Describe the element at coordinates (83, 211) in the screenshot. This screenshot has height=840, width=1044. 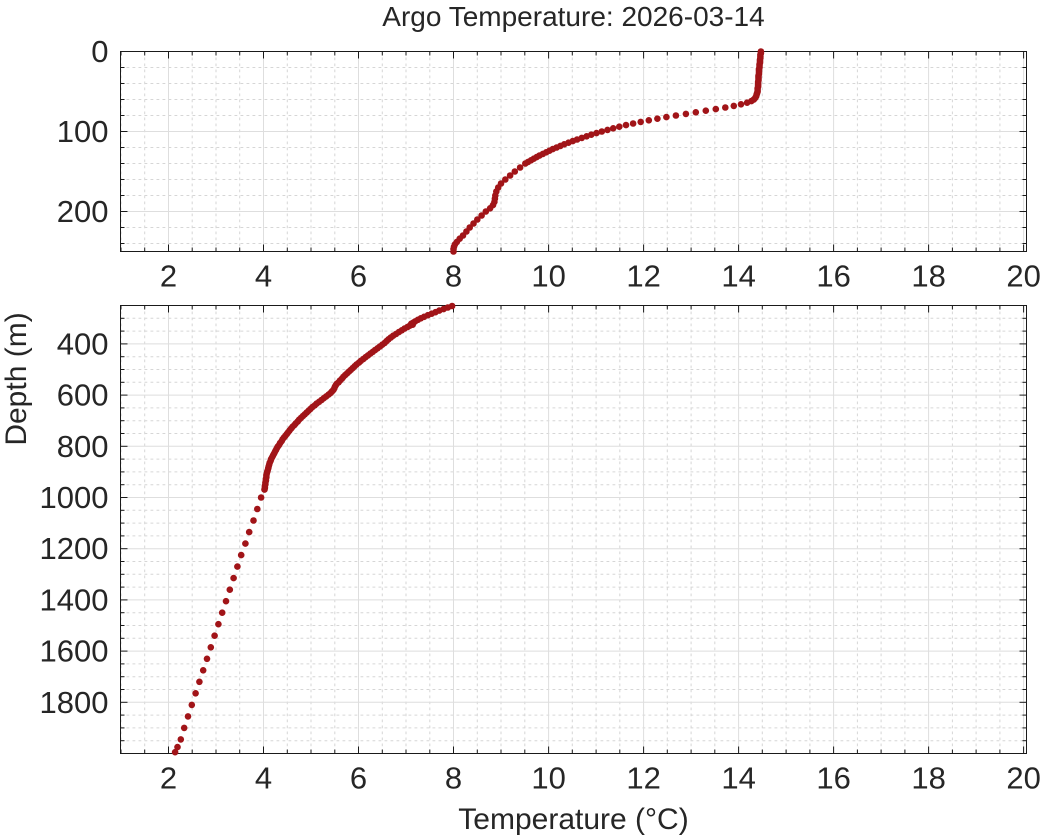
I see `y-tick-label: 200` at that location.